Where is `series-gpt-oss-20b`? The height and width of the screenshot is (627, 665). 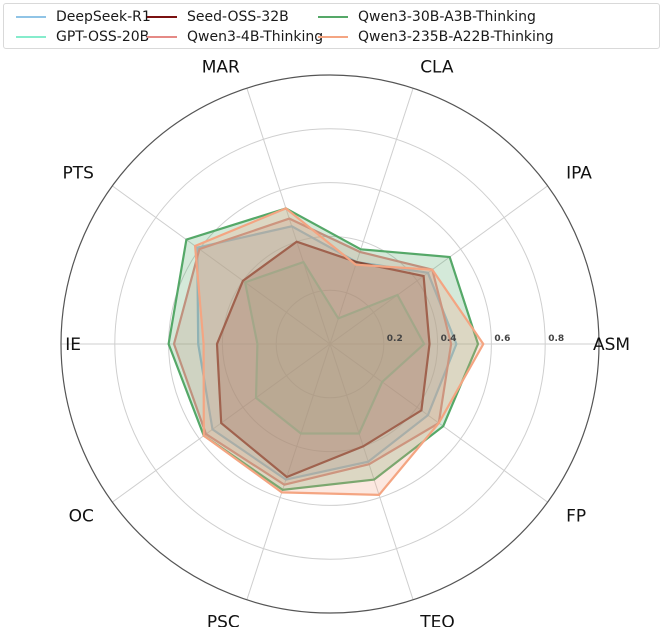 series-gpt-oss-20b is located at coordinates (334, 347).